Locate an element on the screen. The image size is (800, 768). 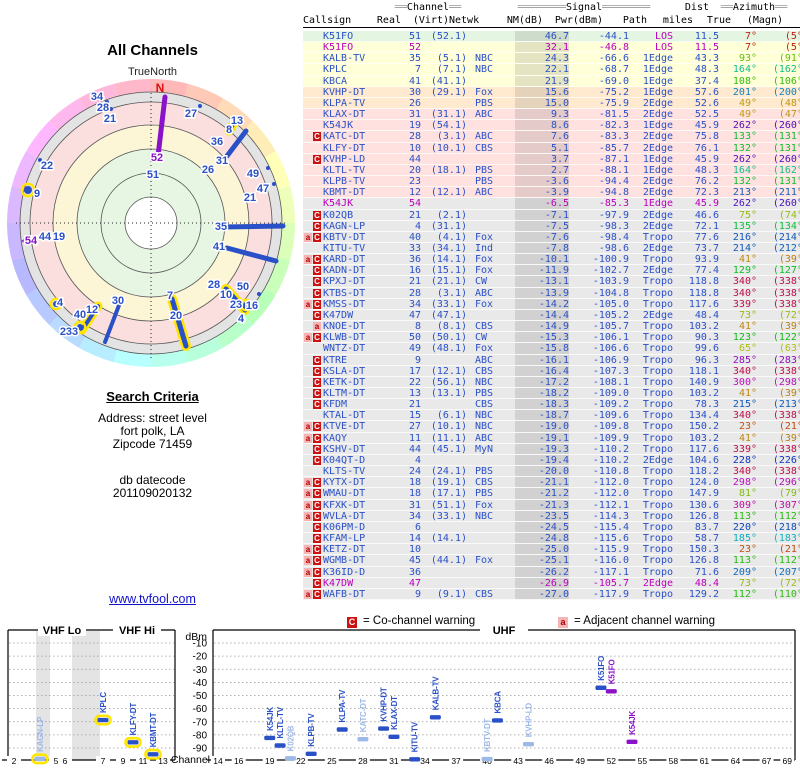
station-marker: KLTL-TV is located at coordinates (280, 727).